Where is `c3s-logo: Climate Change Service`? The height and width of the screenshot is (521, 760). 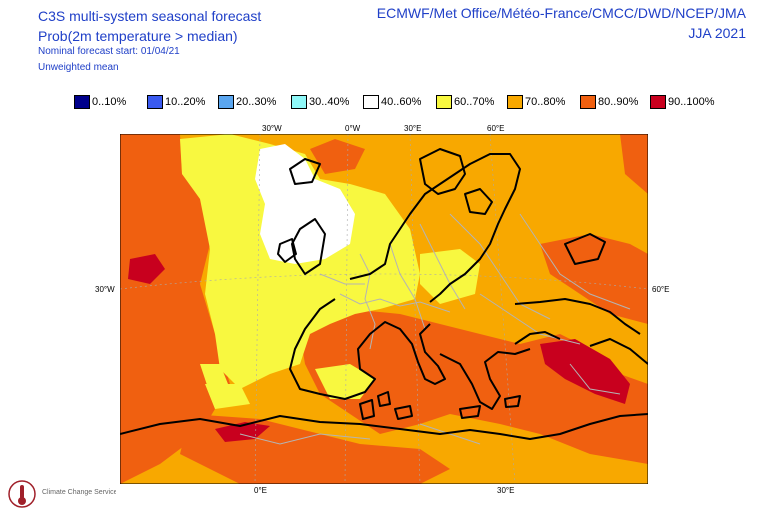 c3s-logo: Climate Change Service is located at coordinates (62, 494).